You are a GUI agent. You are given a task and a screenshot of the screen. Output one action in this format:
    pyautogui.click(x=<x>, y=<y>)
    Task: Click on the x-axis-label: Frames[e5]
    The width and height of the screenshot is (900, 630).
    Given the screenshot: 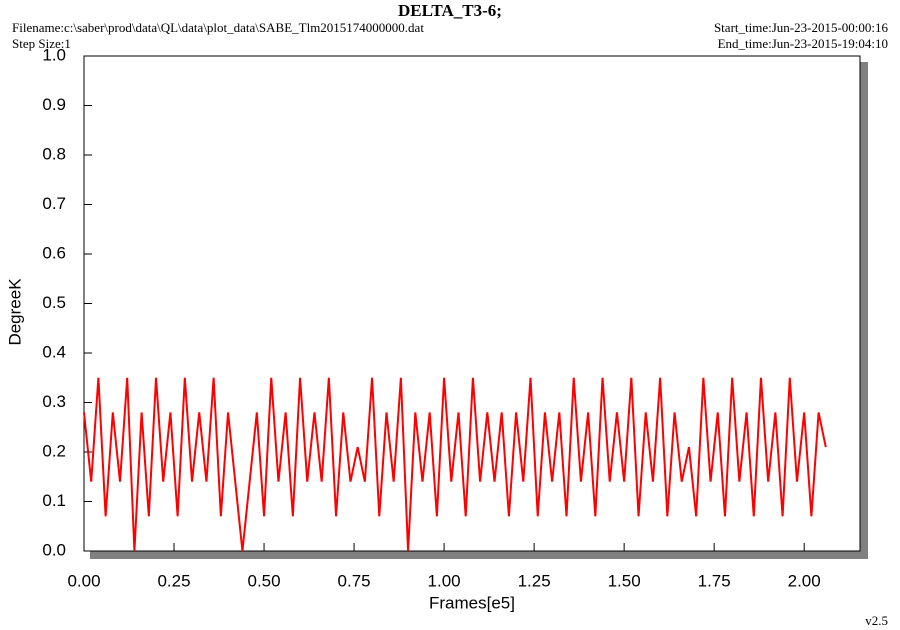 What is the action you would take?
    pyautogui.click(x=472, y=602)
    